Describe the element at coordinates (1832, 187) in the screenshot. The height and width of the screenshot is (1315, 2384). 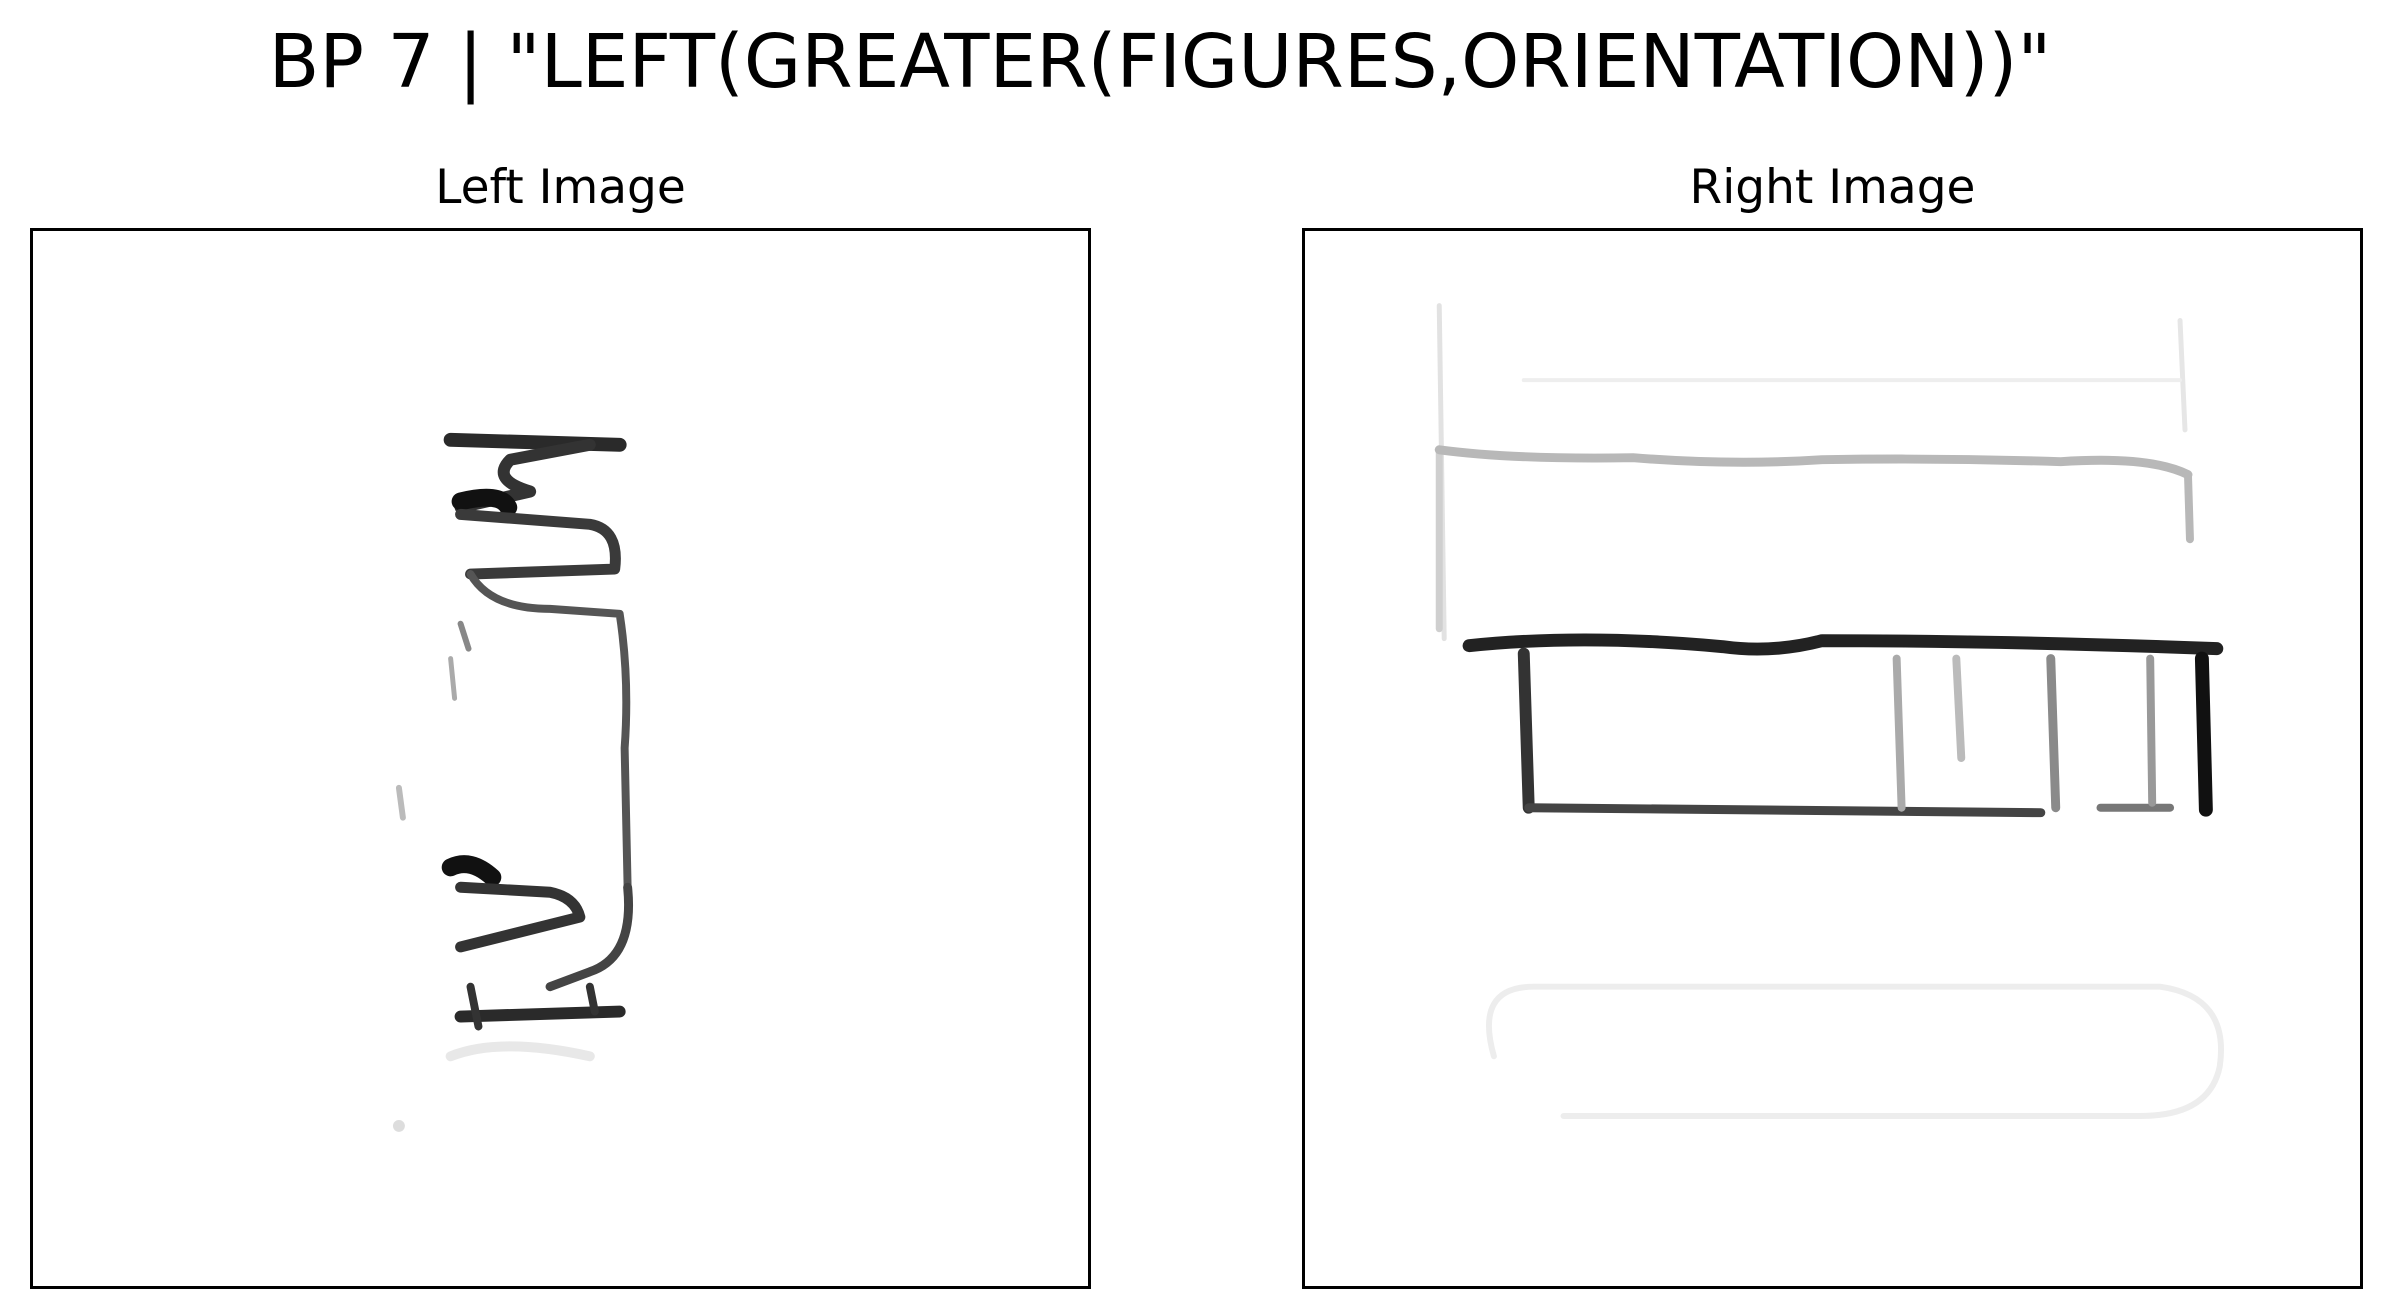
I see `right-image-title: Right Image` at that location.